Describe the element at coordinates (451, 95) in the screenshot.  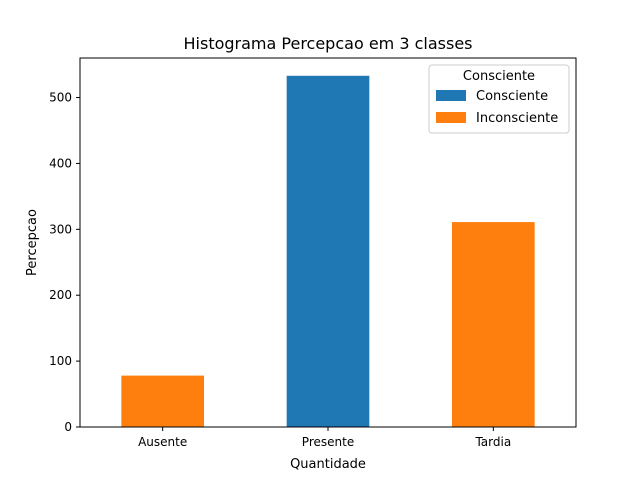
I see `legend-swatch-consciente` at that location.